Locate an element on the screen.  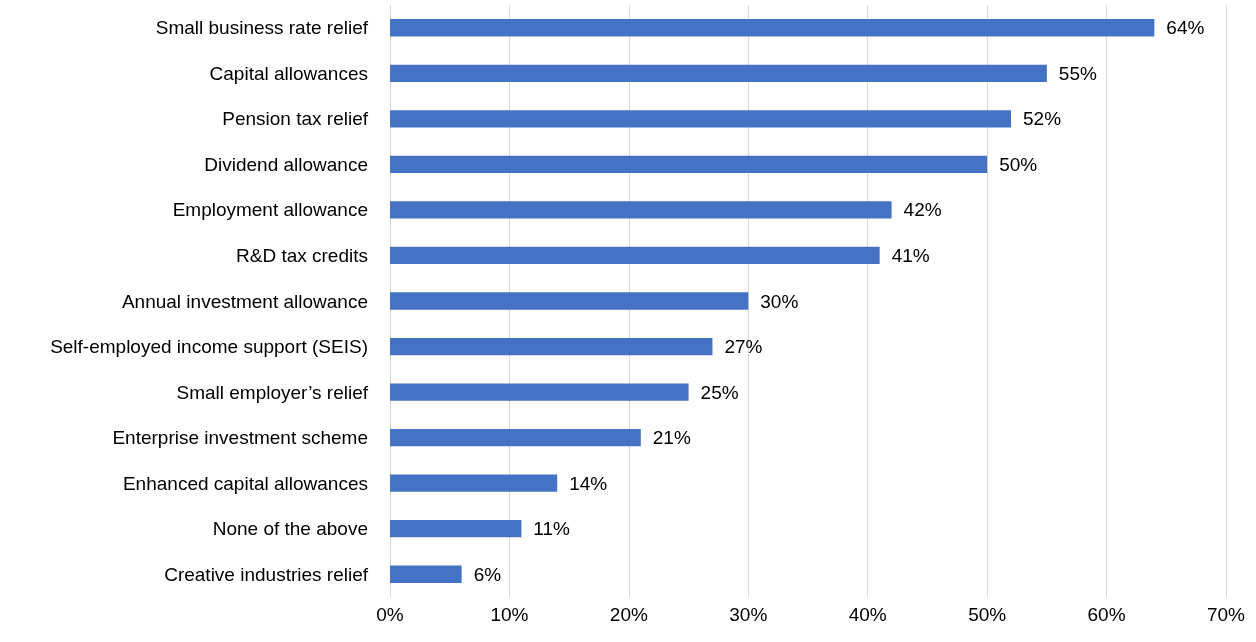
y-tick-label: Small employer’s relief is located at coordinates (272, 392).